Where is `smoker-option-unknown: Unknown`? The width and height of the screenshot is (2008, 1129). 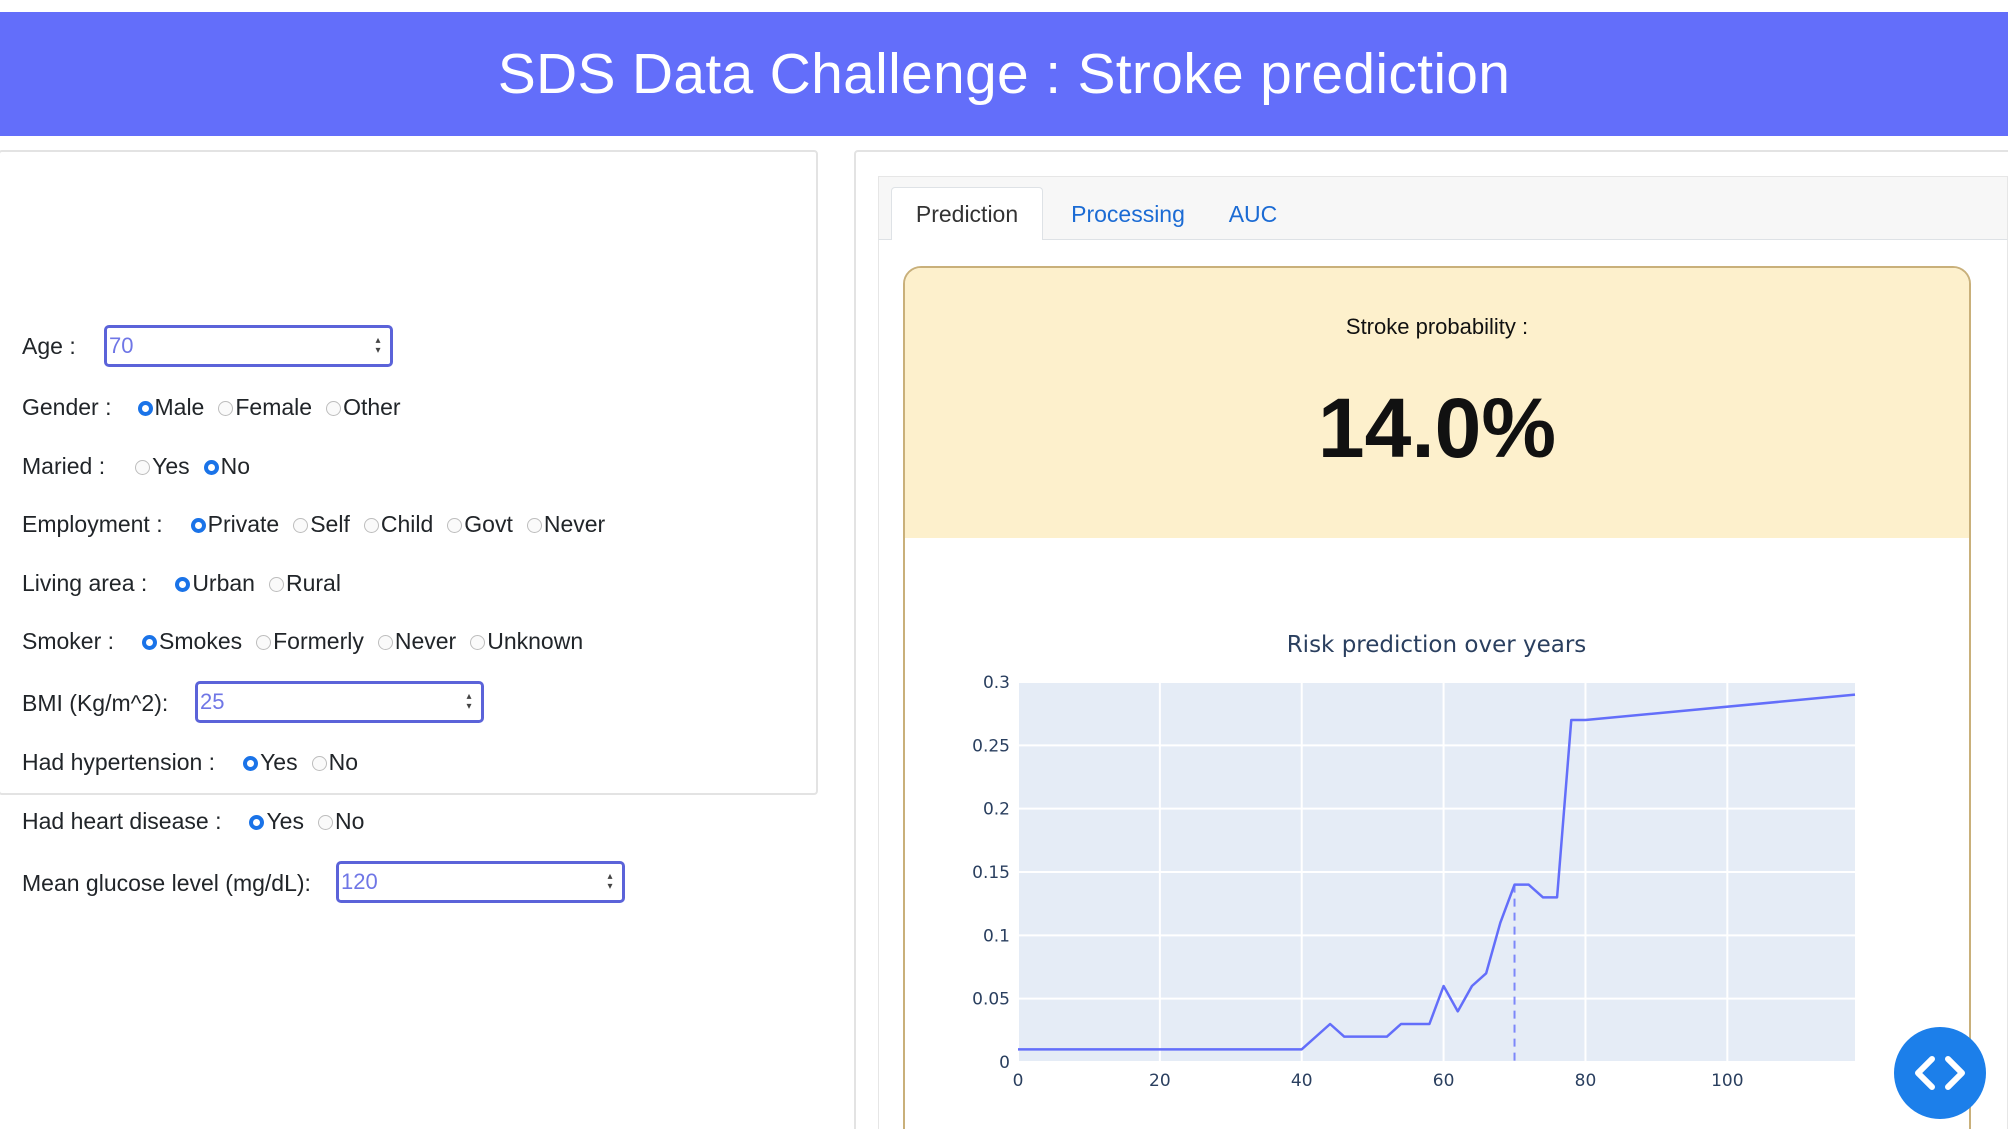 smoker-option-unknown: Unknown is located at coordinates (526, 641).